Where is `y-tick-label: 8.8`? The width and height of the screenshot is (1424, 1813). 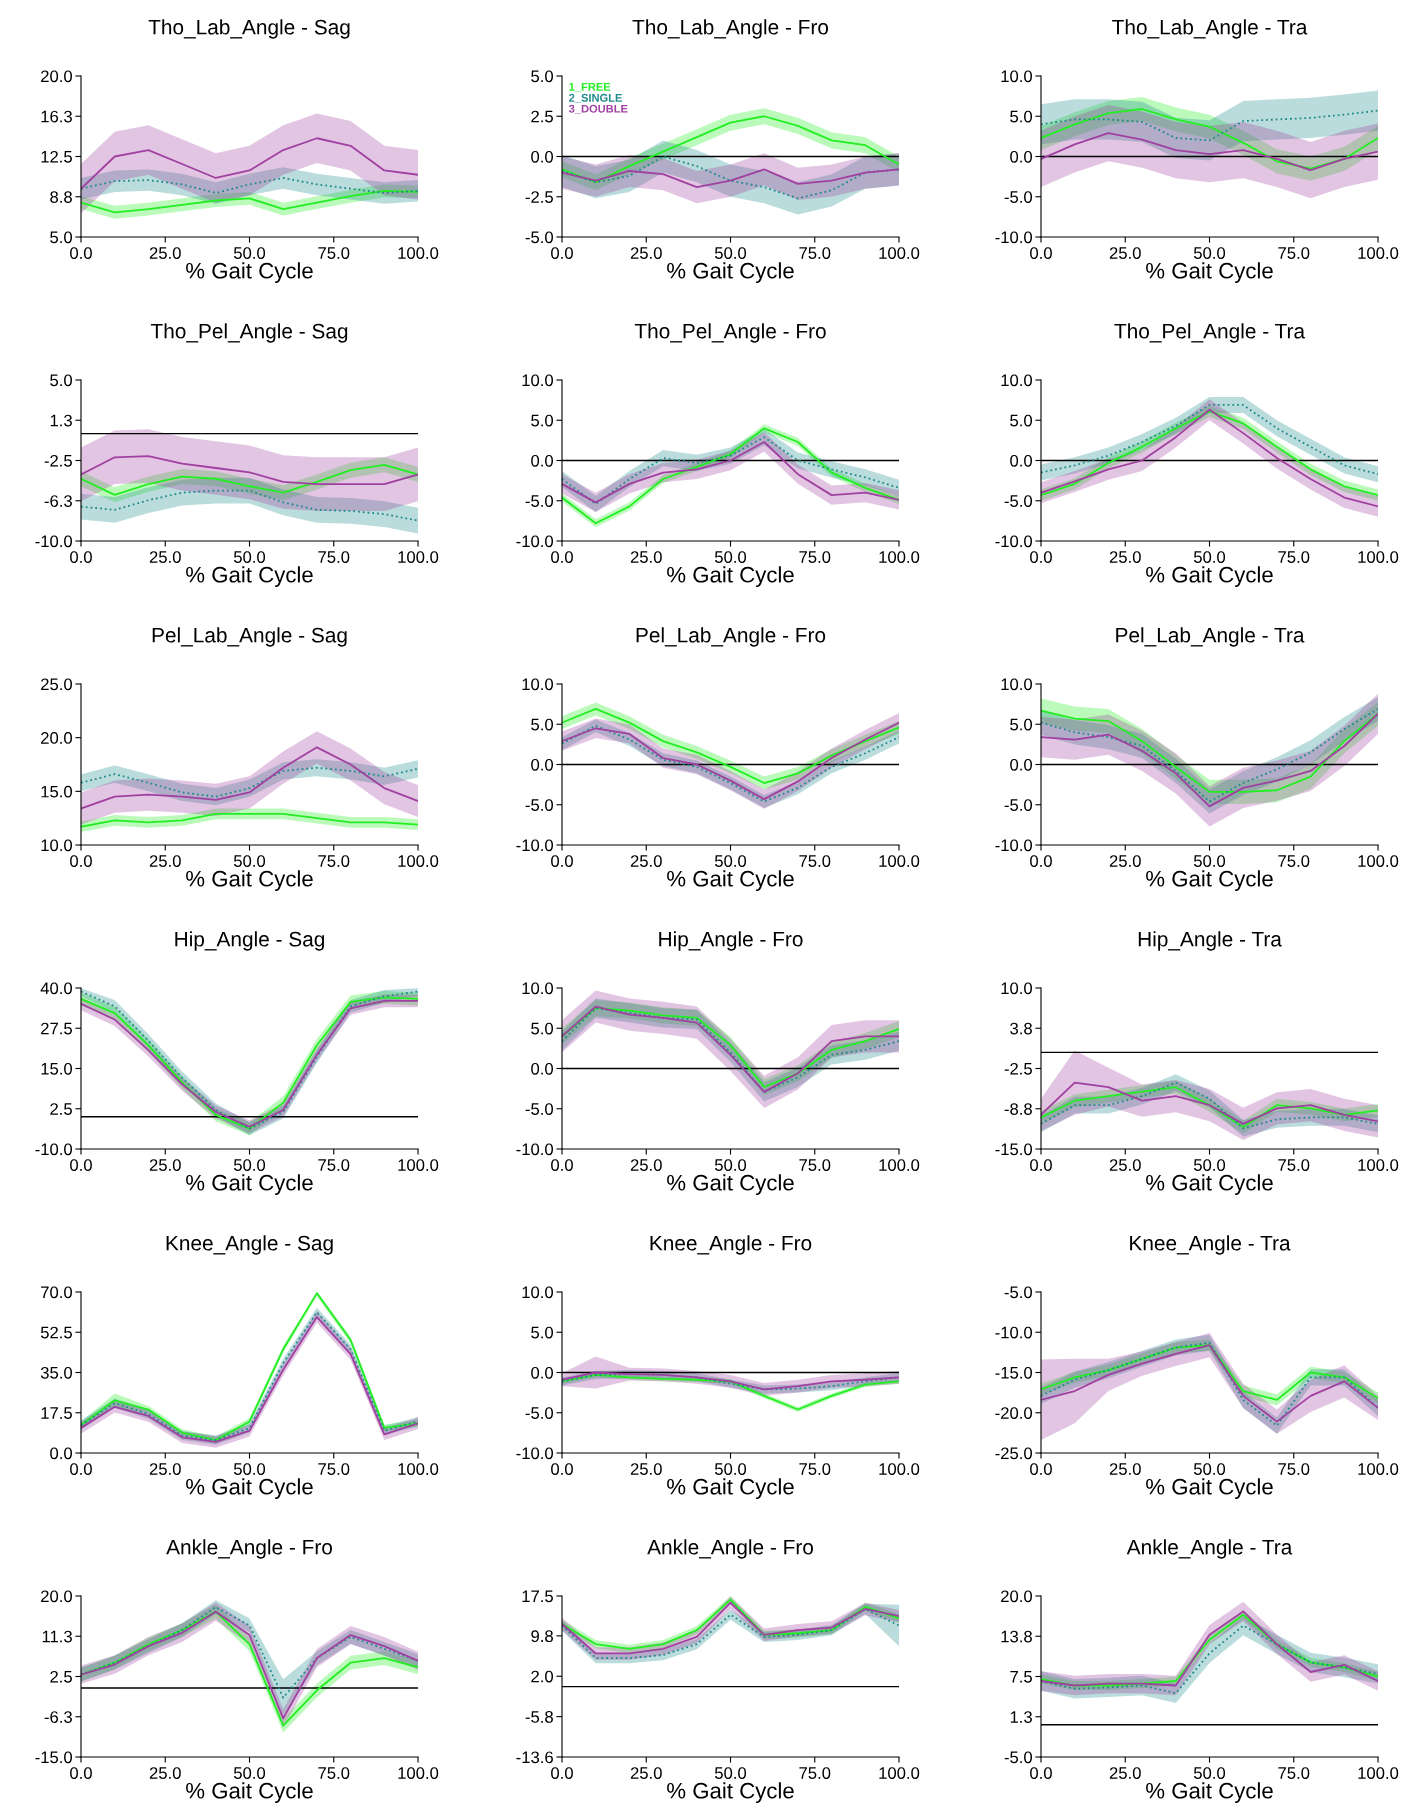 y-tick-label: 8.8 is located at coordinates (61, 197).